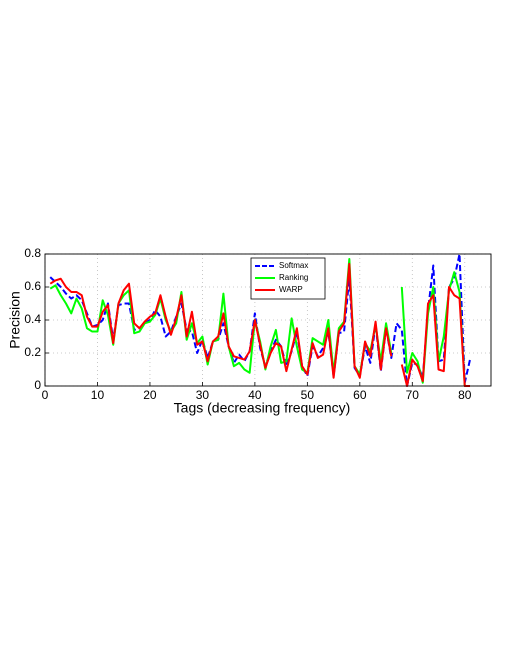 This screenshot has height=655, width=506. Describe the element at coordinates (203, 395) in the screenshot. I see `x-tick-label: 30` at that location.